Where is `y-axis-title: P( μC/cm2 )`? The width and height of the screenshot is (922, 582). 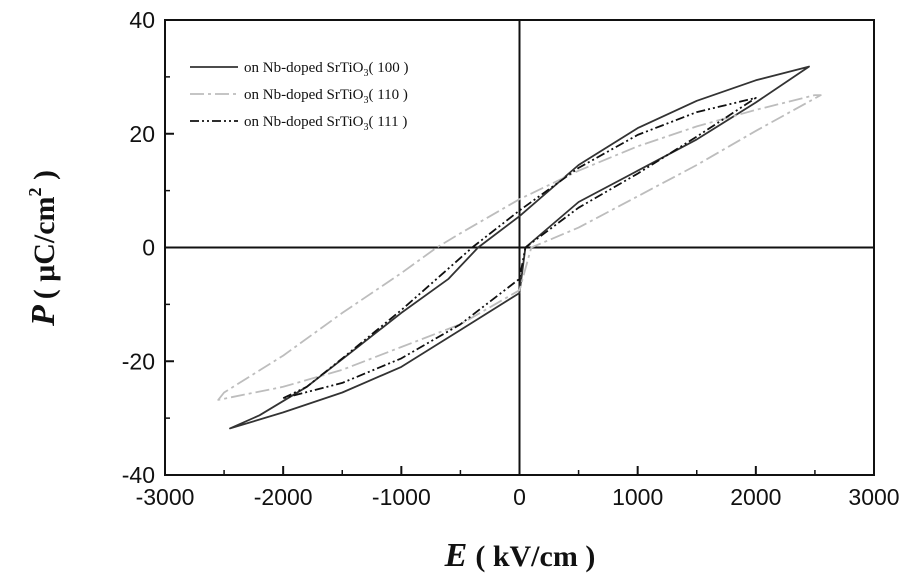 y-axis-title: P( μC/cm2 ) is located at coordinates (43, 248).